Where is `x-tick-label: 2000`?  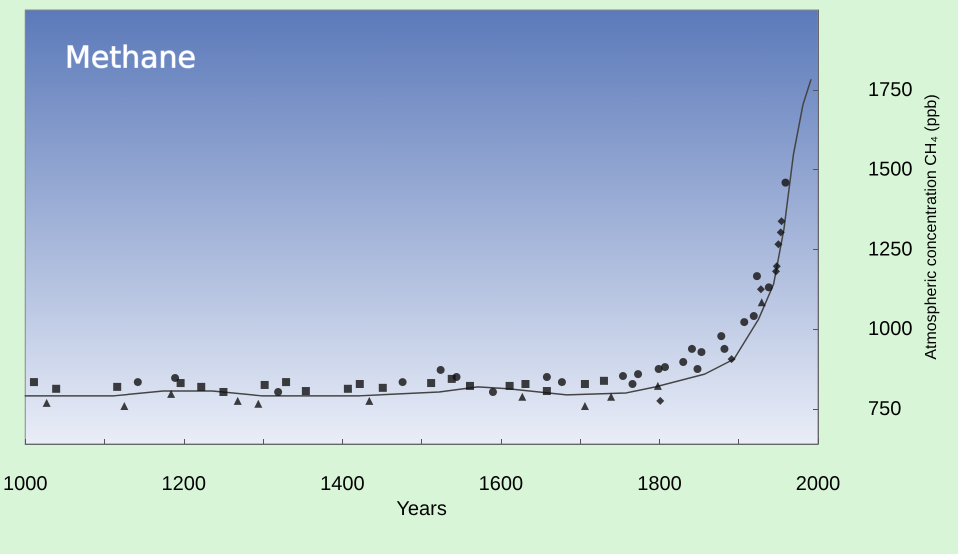 x-tick-label: 2000 is located at coordinates (818, 484).